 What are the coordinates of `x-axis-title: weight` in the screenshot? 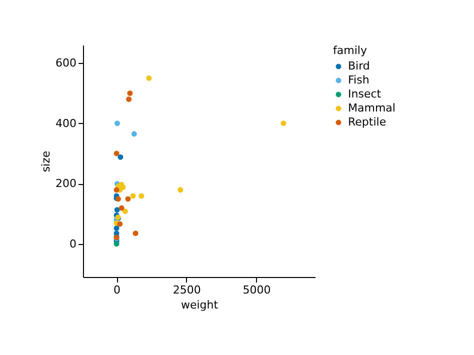 It's located at (199, 305).